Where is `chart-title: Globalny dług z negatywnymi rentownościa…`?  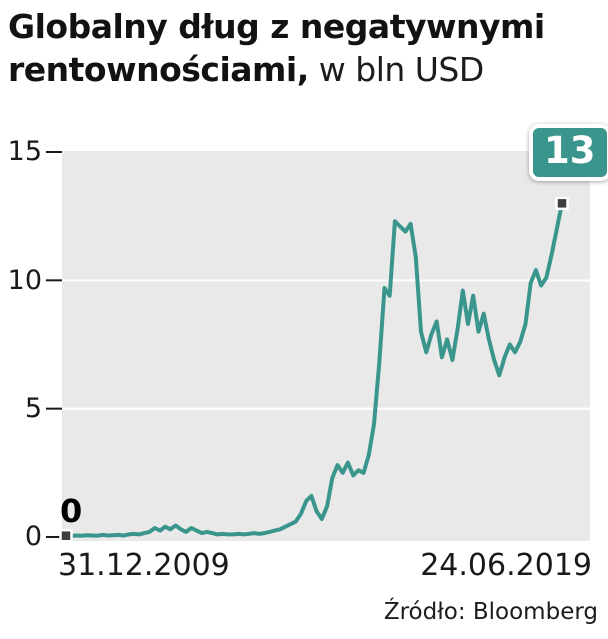
chart-title: Globalny dług z negatywnymi rentownościa… is located at coordinates (305, 49).